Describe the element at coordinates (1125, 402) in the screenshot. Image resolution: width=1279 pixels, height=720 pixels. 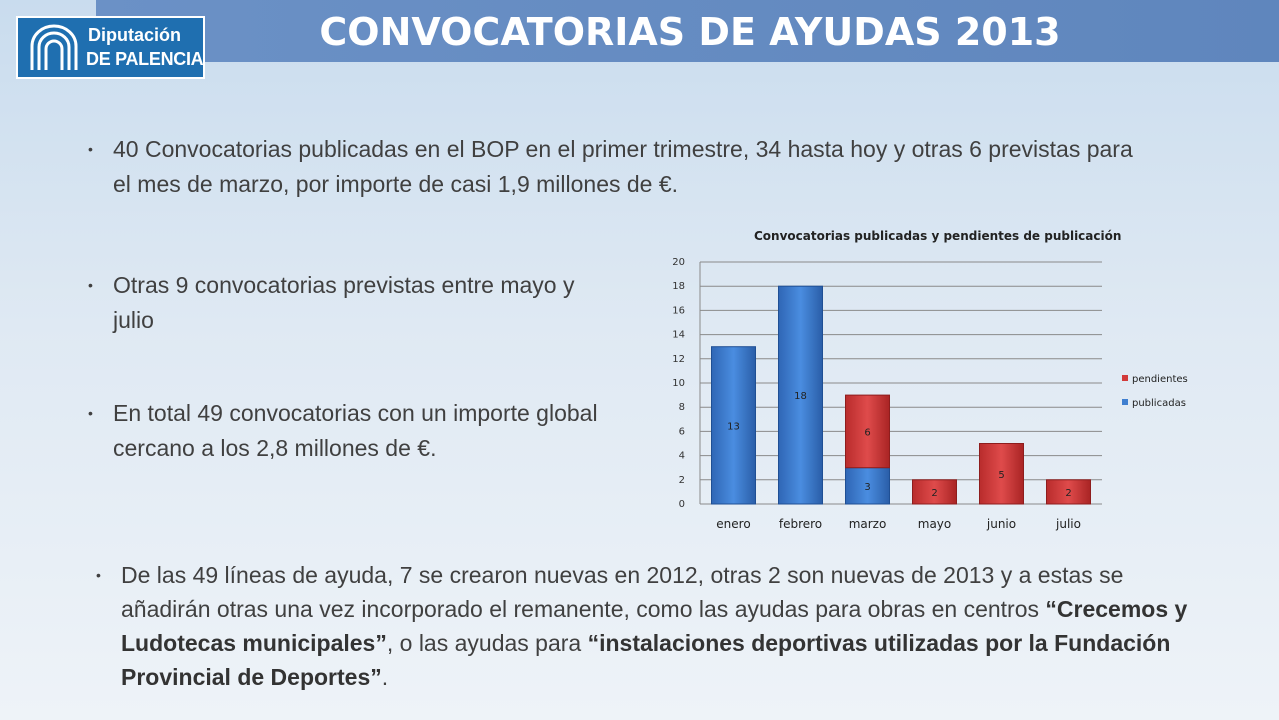
I see `legend-swatch-publicadas` at that location.